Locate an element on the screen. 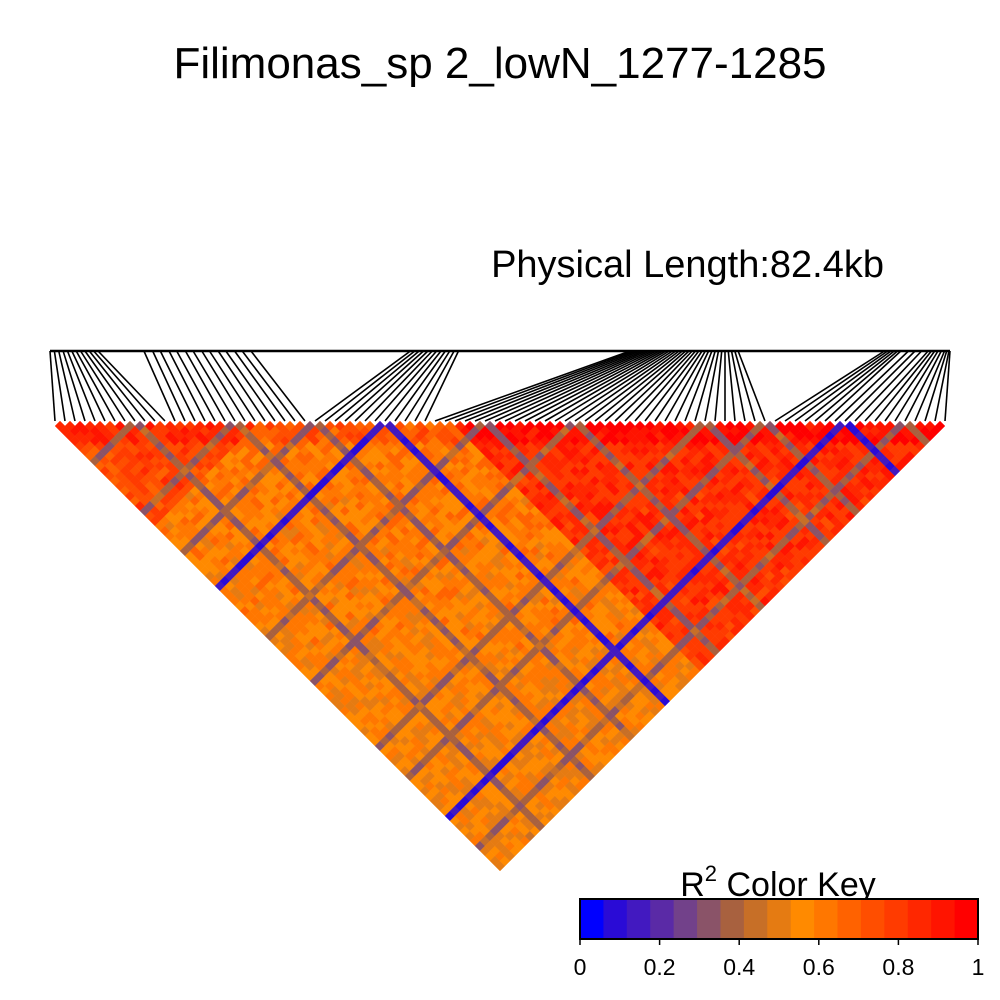  marker-position-lines is located at coordinates (500, 386).